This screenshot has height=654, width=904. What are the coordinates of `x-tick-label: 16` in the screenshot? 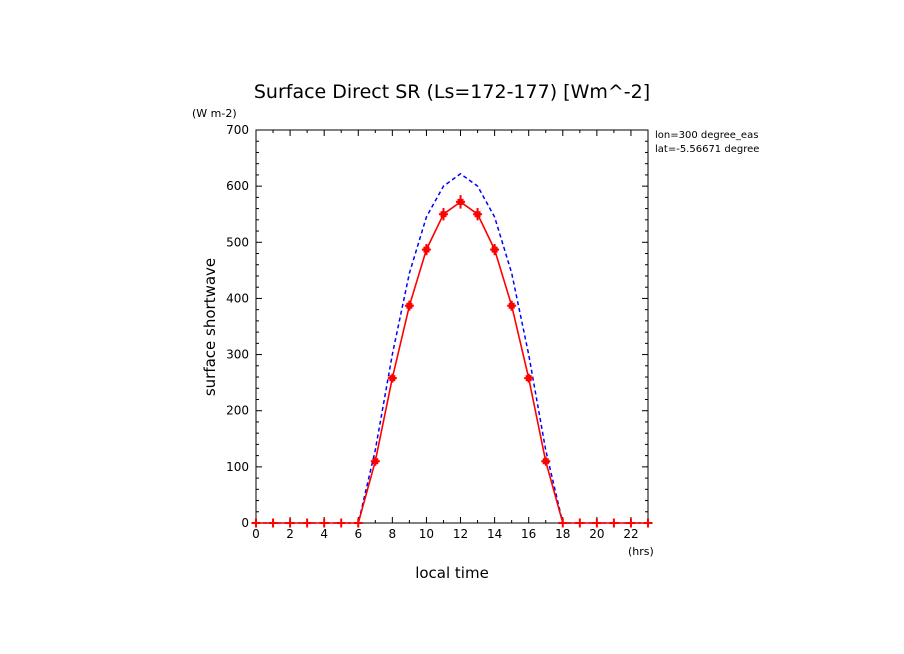 It's located at (528, 534).